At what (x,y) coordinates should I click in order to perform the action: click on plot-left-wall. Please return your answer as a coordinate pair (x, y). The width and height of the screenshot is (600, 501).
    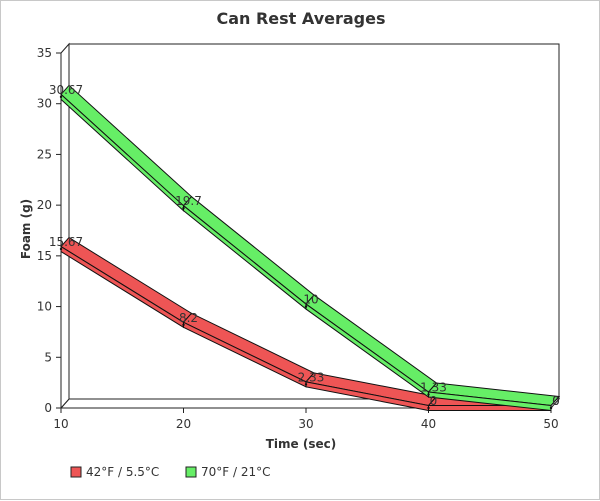
    Looking at the image, I should click on (65, 226).